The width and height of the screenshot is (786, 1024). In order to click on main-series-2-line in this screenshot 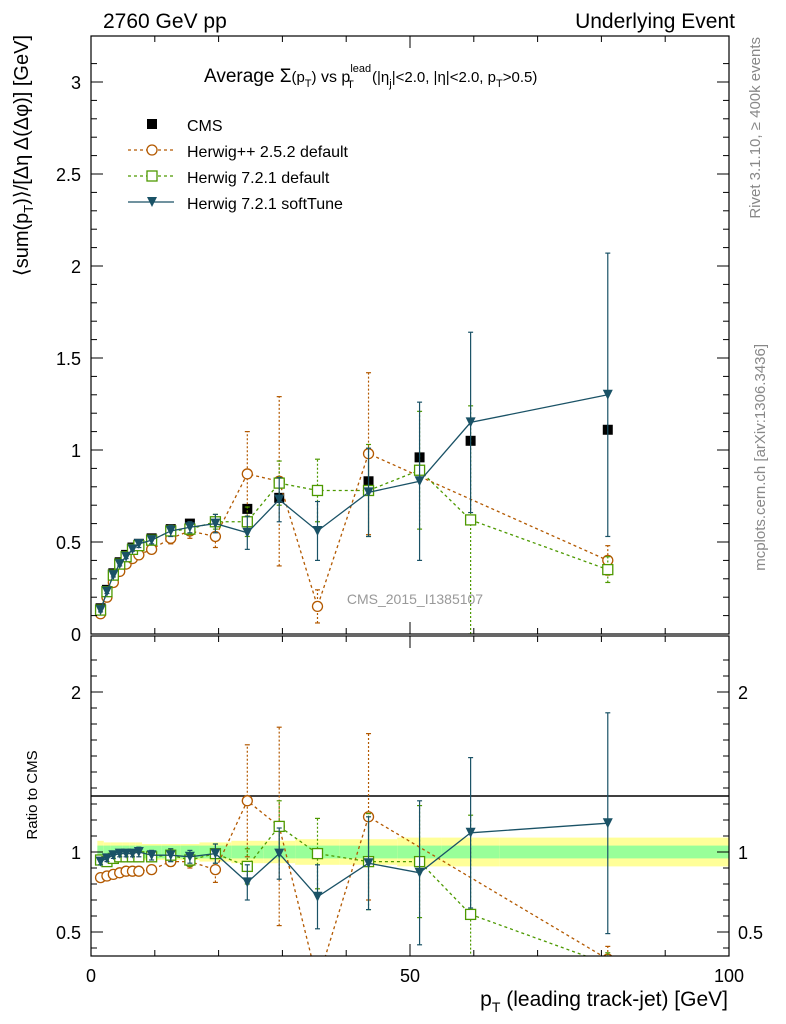, I will do `click(354, 540)`.